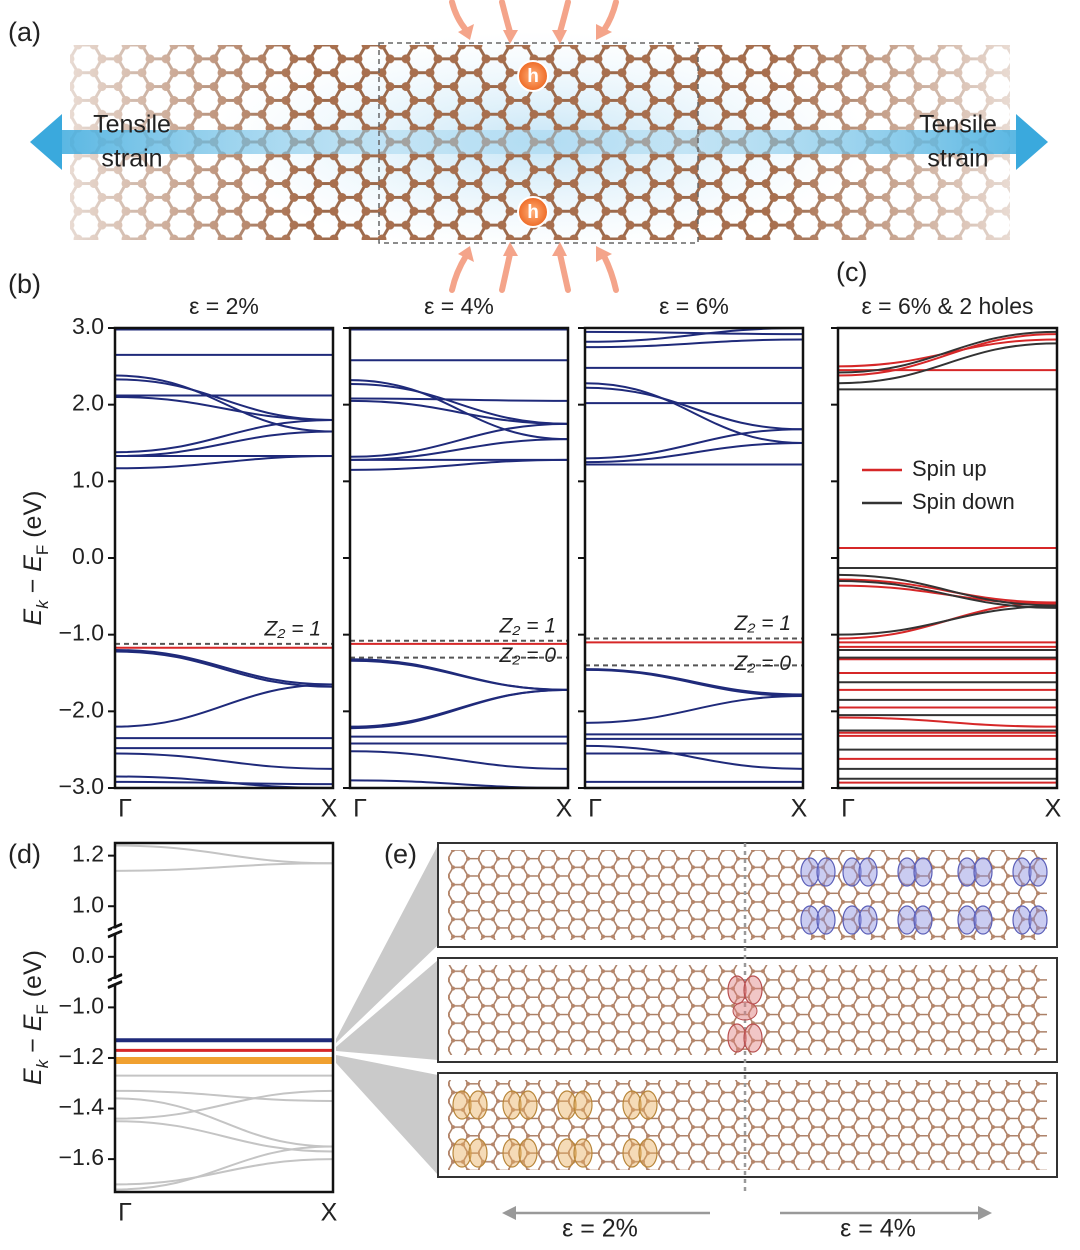 Image resolution: width=1080 pixels, height=1250 pixels. Describe the element at coordinates (878, 1229) in the screenshot. I see `strain-region-label: ε = 4%` at that location.